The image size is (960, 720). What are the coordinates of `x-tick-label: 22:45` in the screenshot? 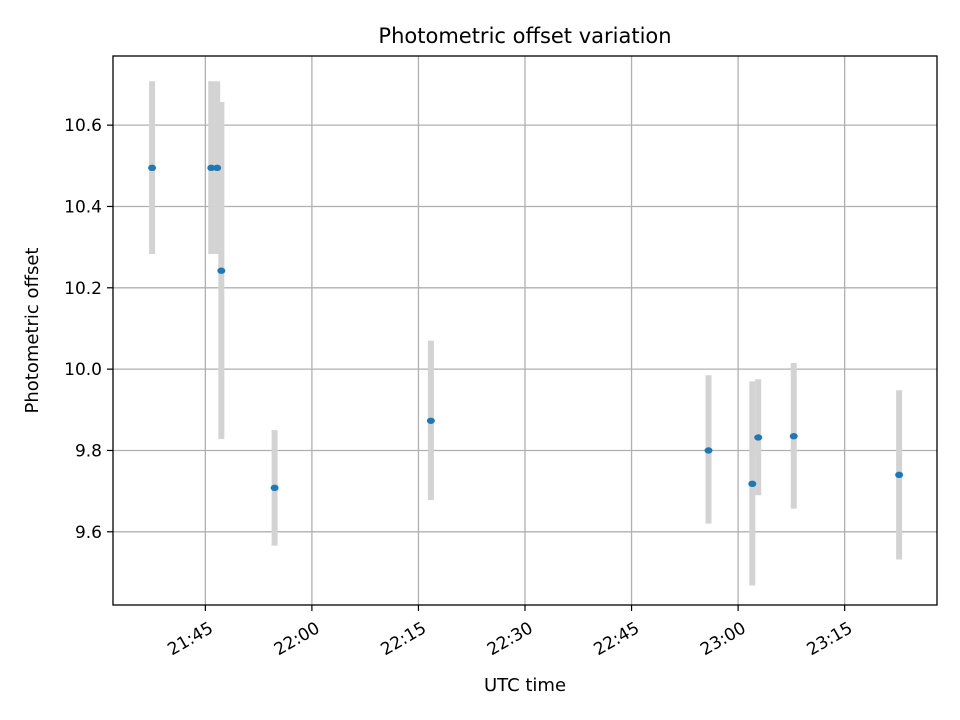 It's located at (617, 639).